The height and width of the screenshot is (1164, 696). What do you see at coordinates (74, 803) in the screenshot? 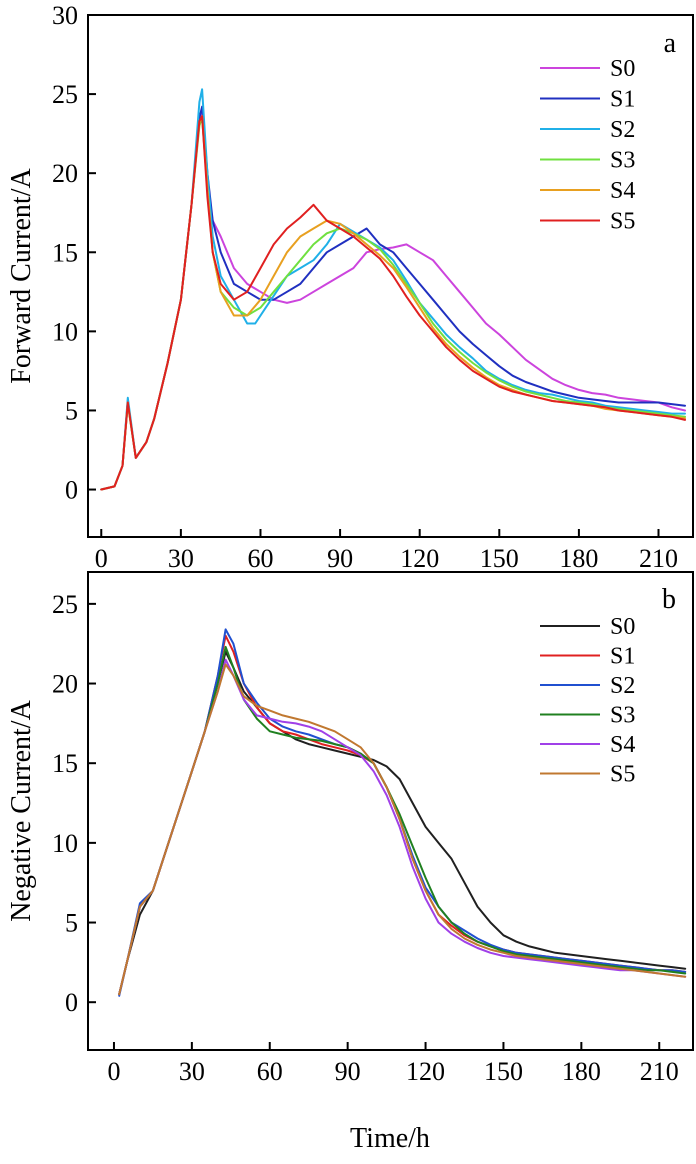
I see `panel-b-y-ticks: 0 5 10 15 20 25` at bounding box center [74, 803].